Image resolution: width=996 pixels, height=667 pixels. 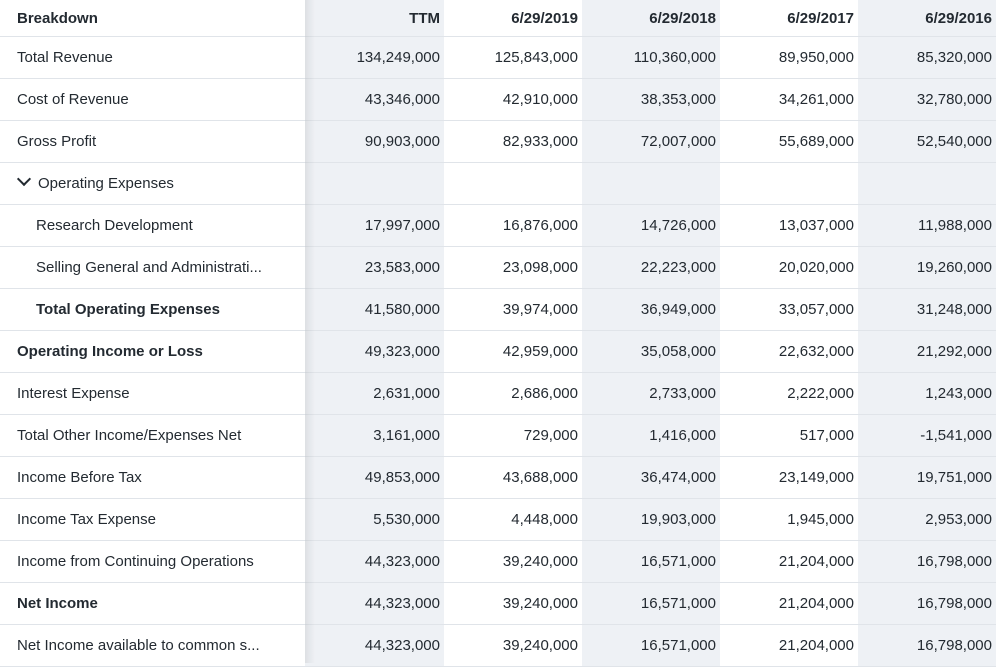 I want to click on table-cell: 11,988,000, so click(x=927, y=226).